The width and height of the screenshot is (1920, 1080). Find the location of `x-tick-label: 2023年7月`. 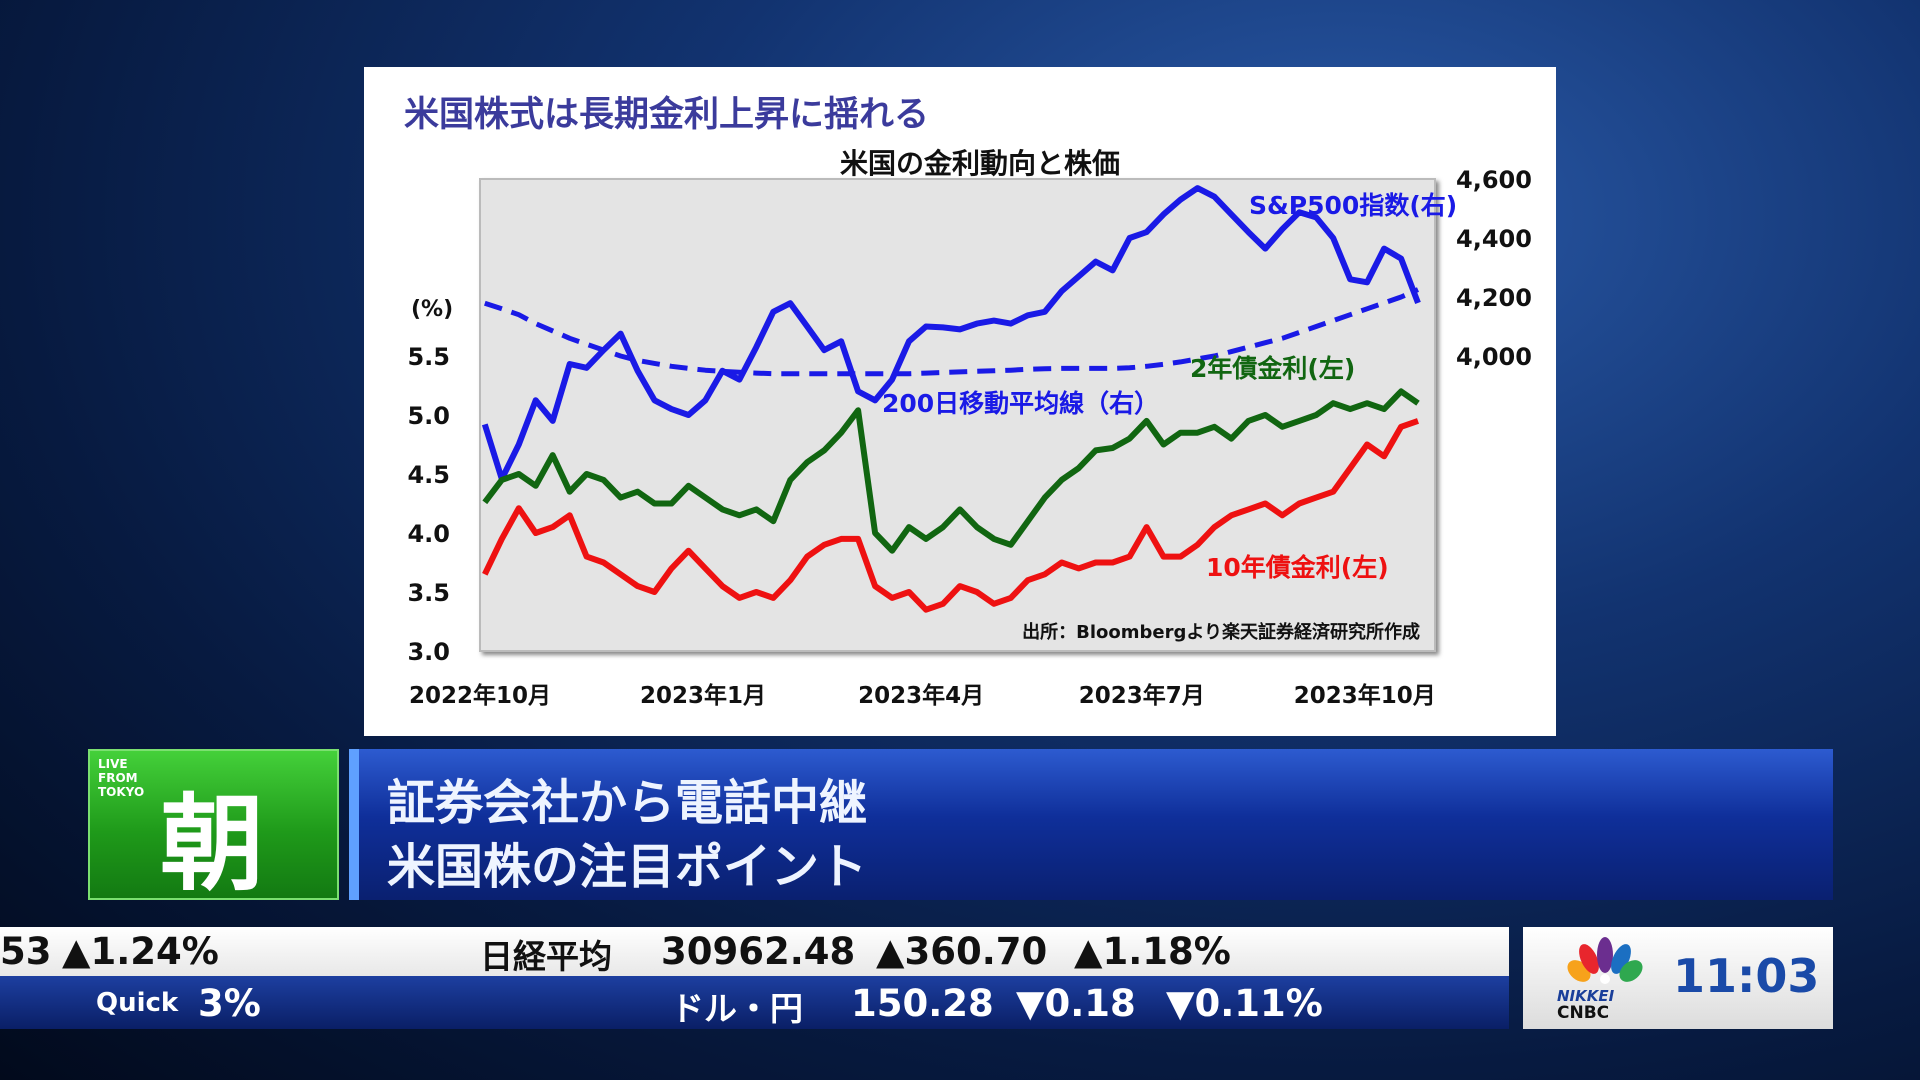

x-tick-label: 2023年7月 is located at coordinates (1142, 695).